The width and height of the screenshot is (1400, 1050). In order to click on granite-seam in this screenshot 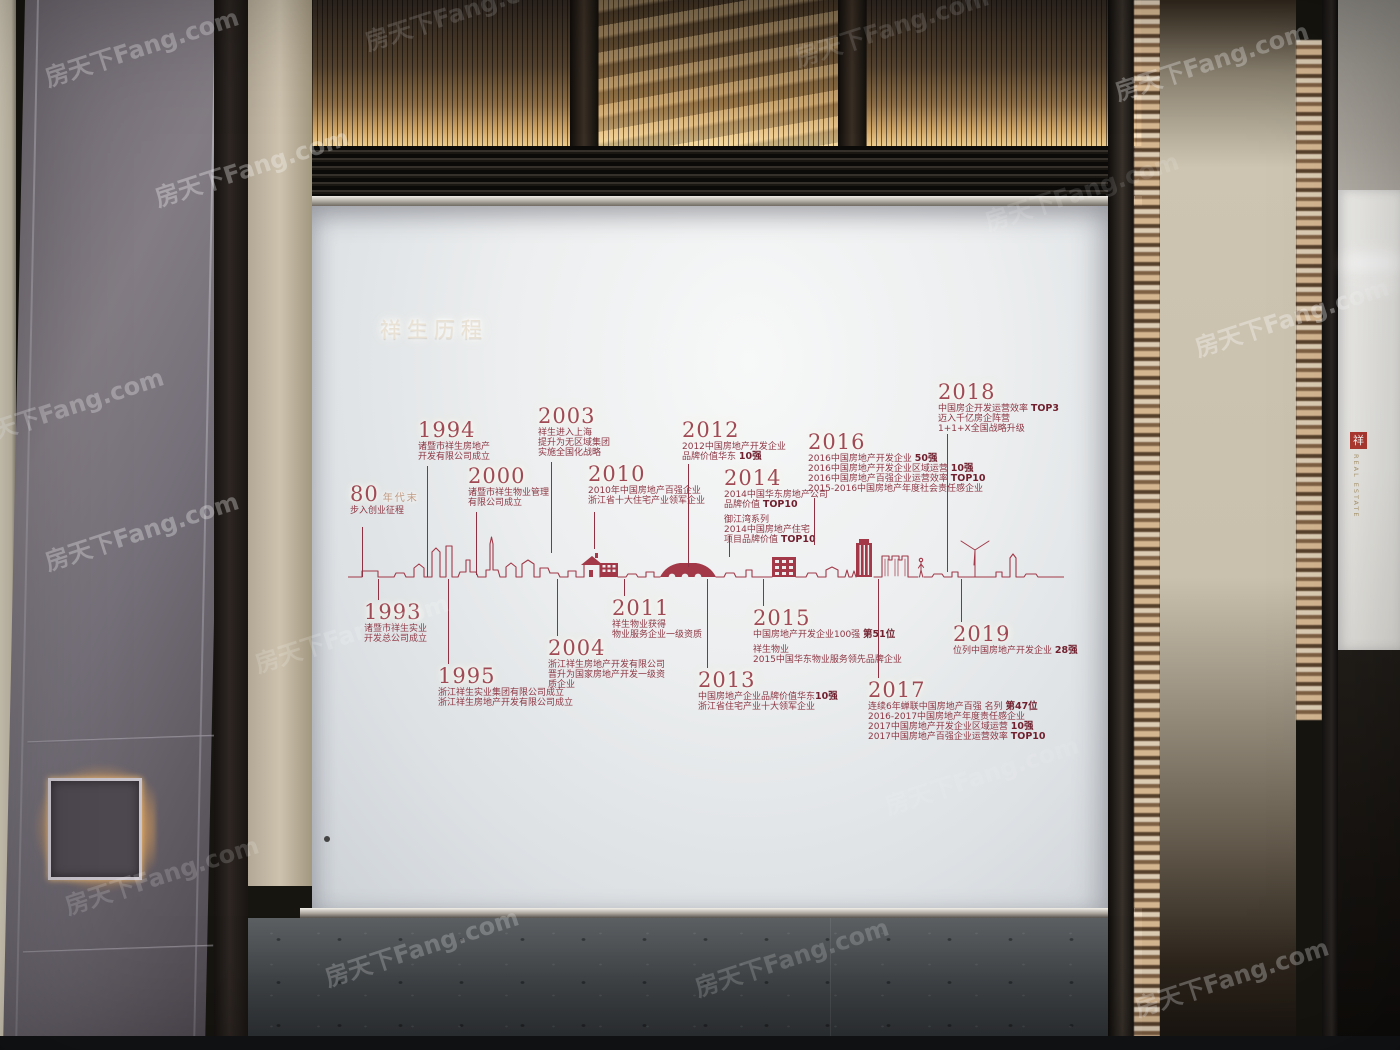, I will do `click(830, 984)`.